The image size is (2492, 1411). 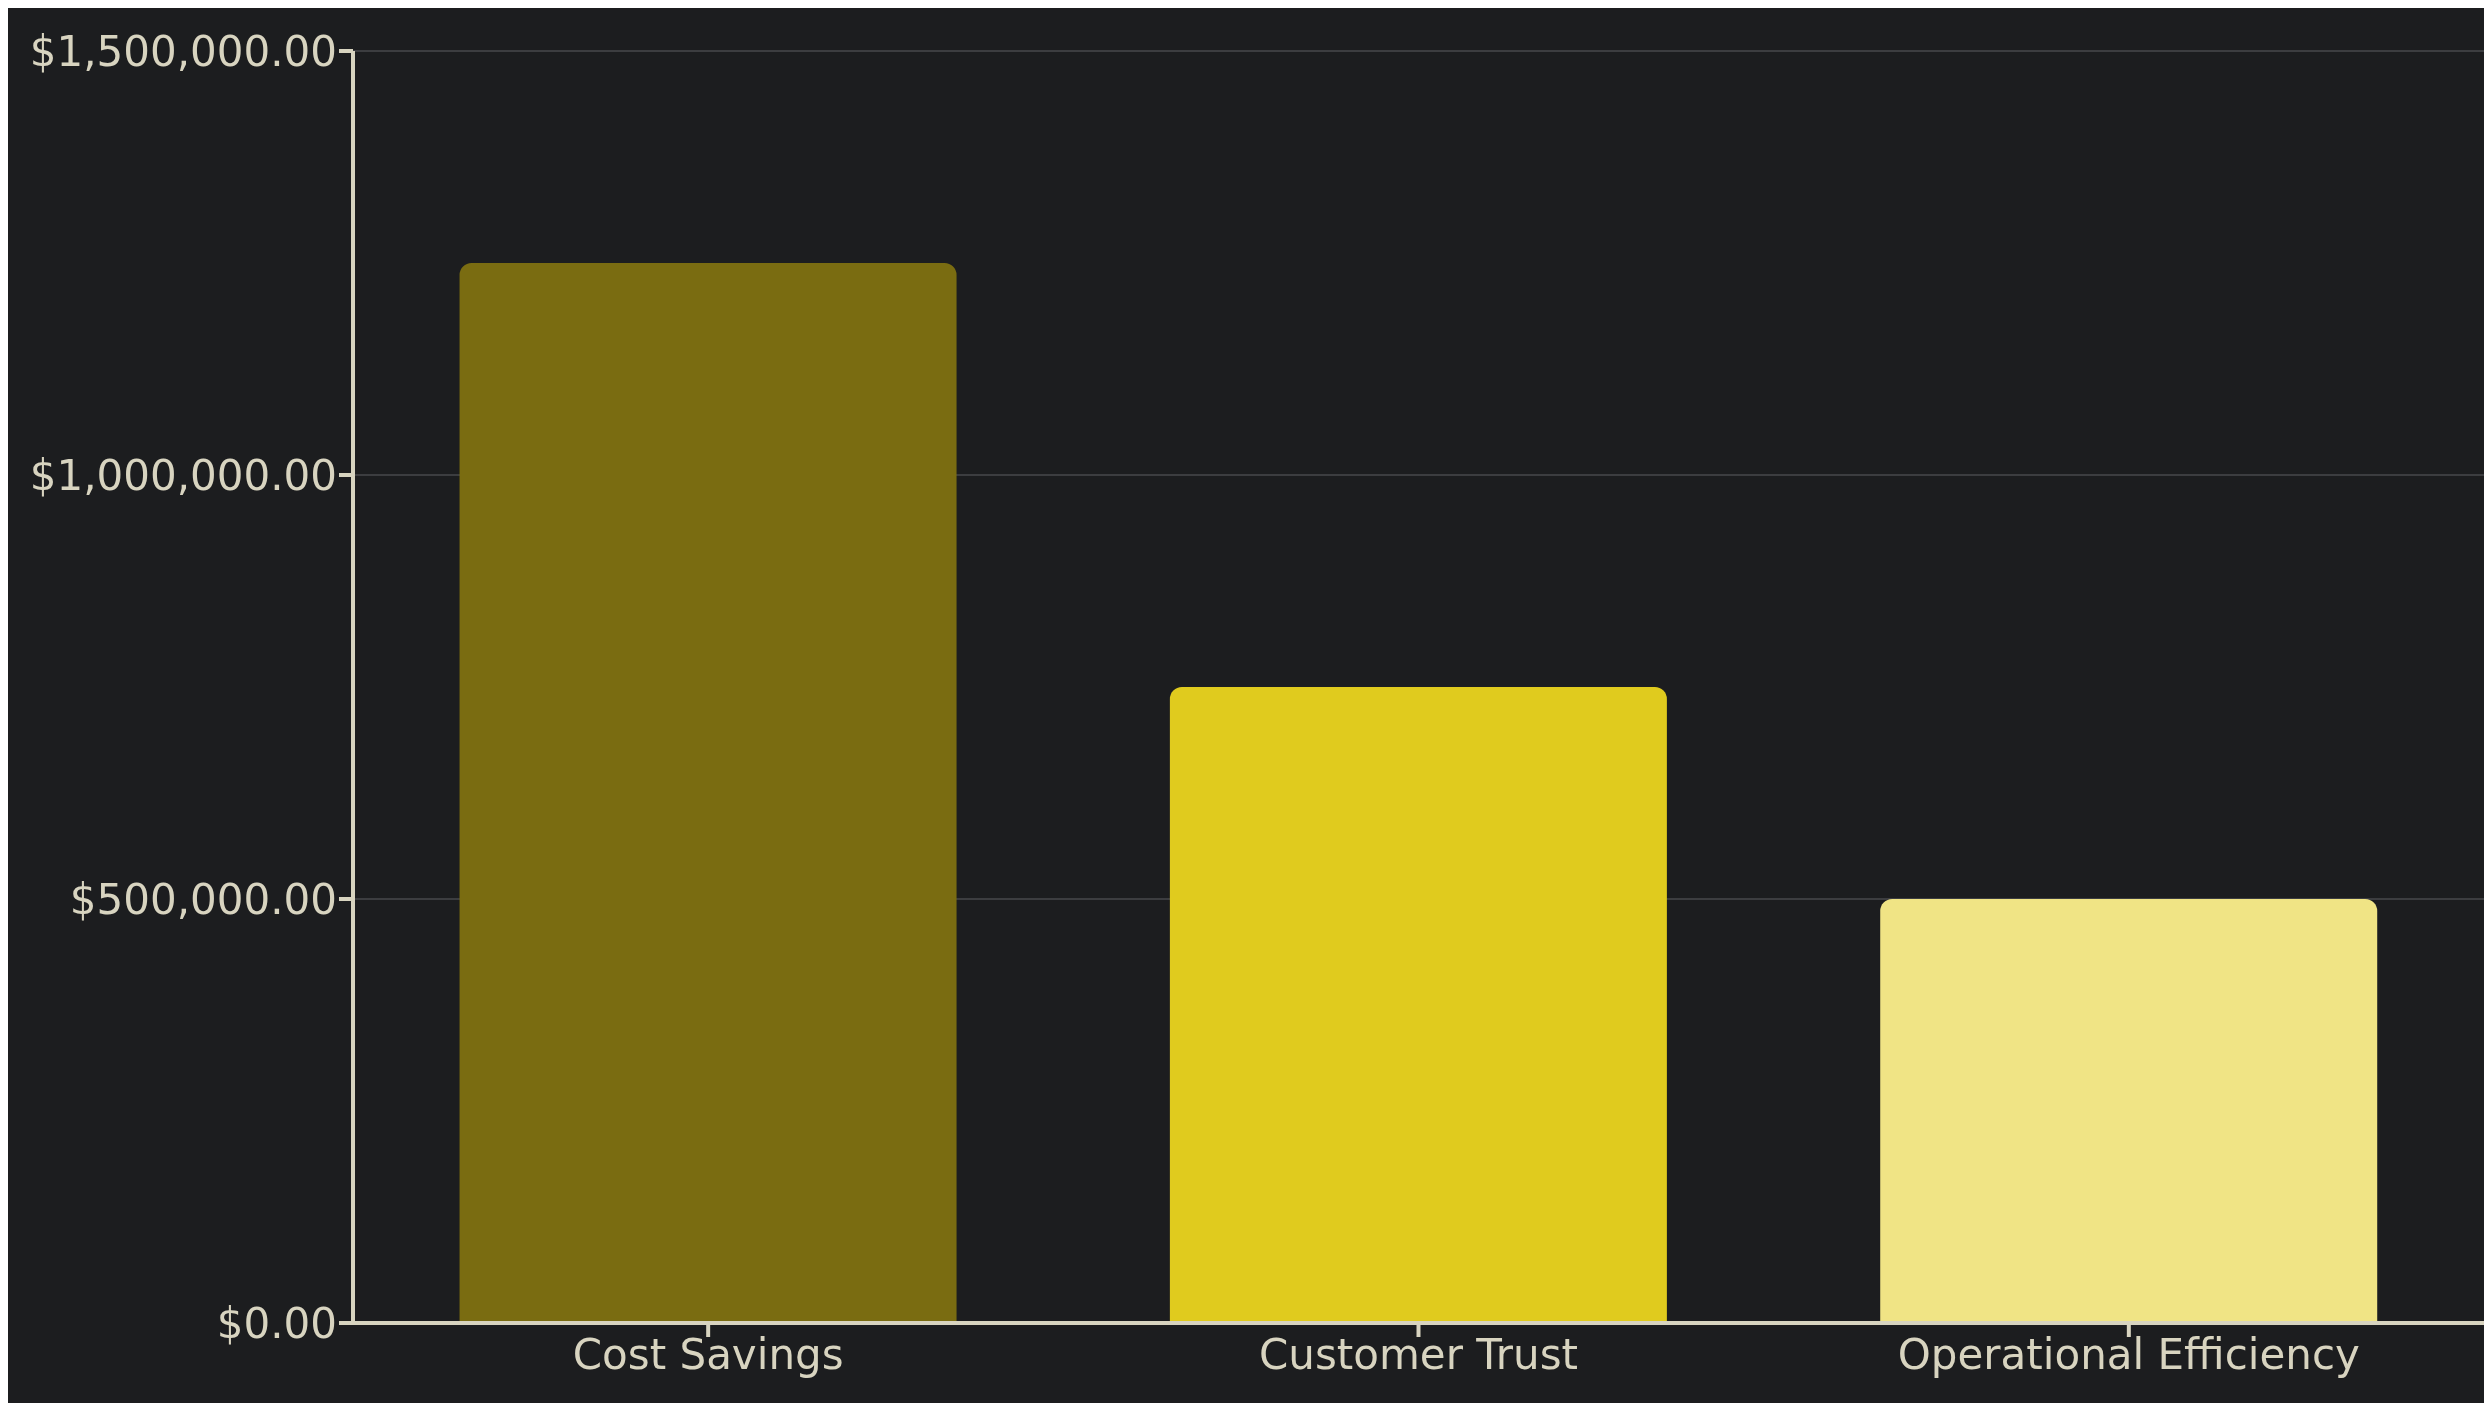 I want to click on y-tick-label: $1,500,000.00, so click(x=183, y=51).